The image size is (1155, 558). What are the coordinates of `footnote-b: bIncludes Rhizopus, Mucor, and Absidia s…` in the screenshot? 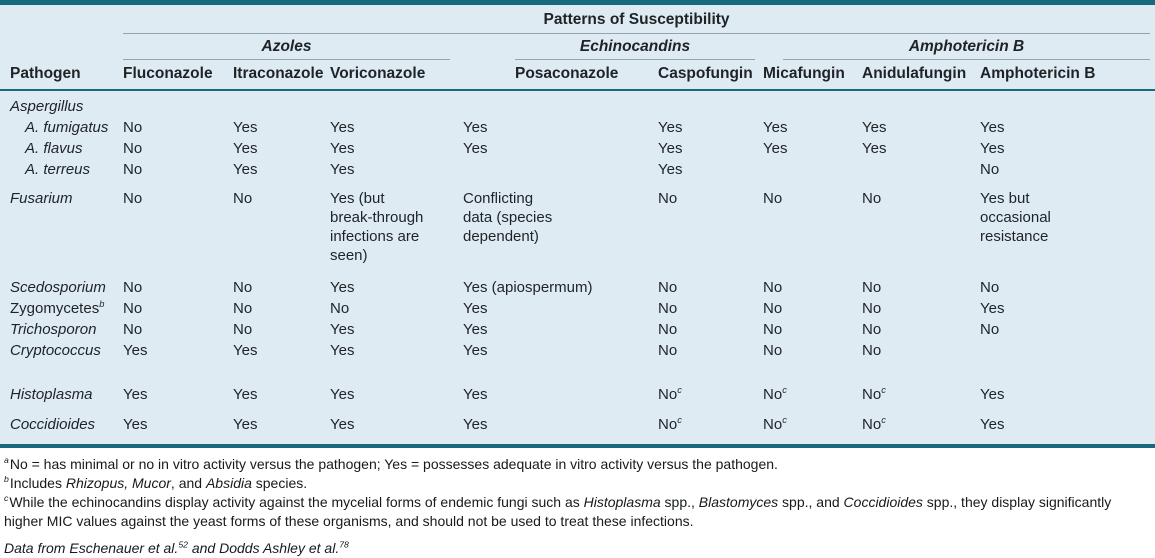 It's located at (156, 482).